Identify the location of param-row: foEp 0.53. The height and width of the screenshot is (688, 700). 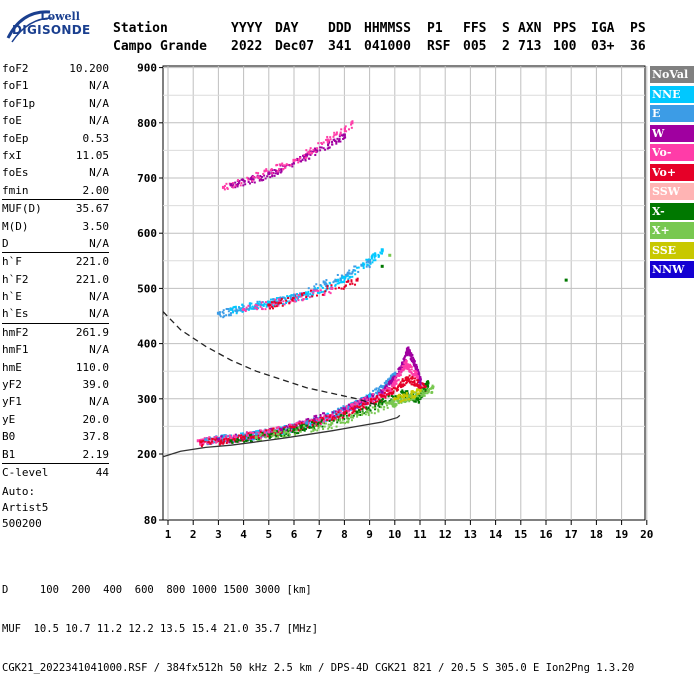
(55, 138).